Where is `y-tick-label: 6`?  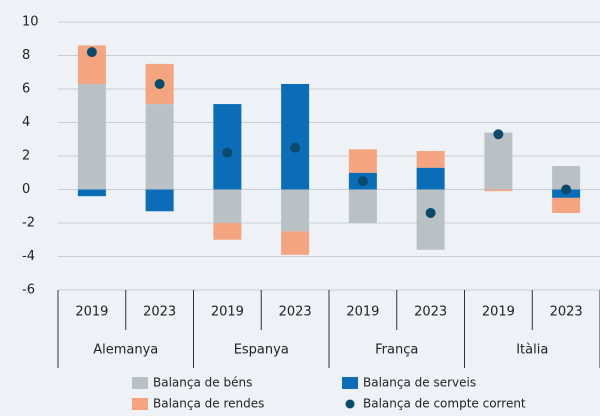
y-tick-label: 6 is located at coordinates (26, 89).